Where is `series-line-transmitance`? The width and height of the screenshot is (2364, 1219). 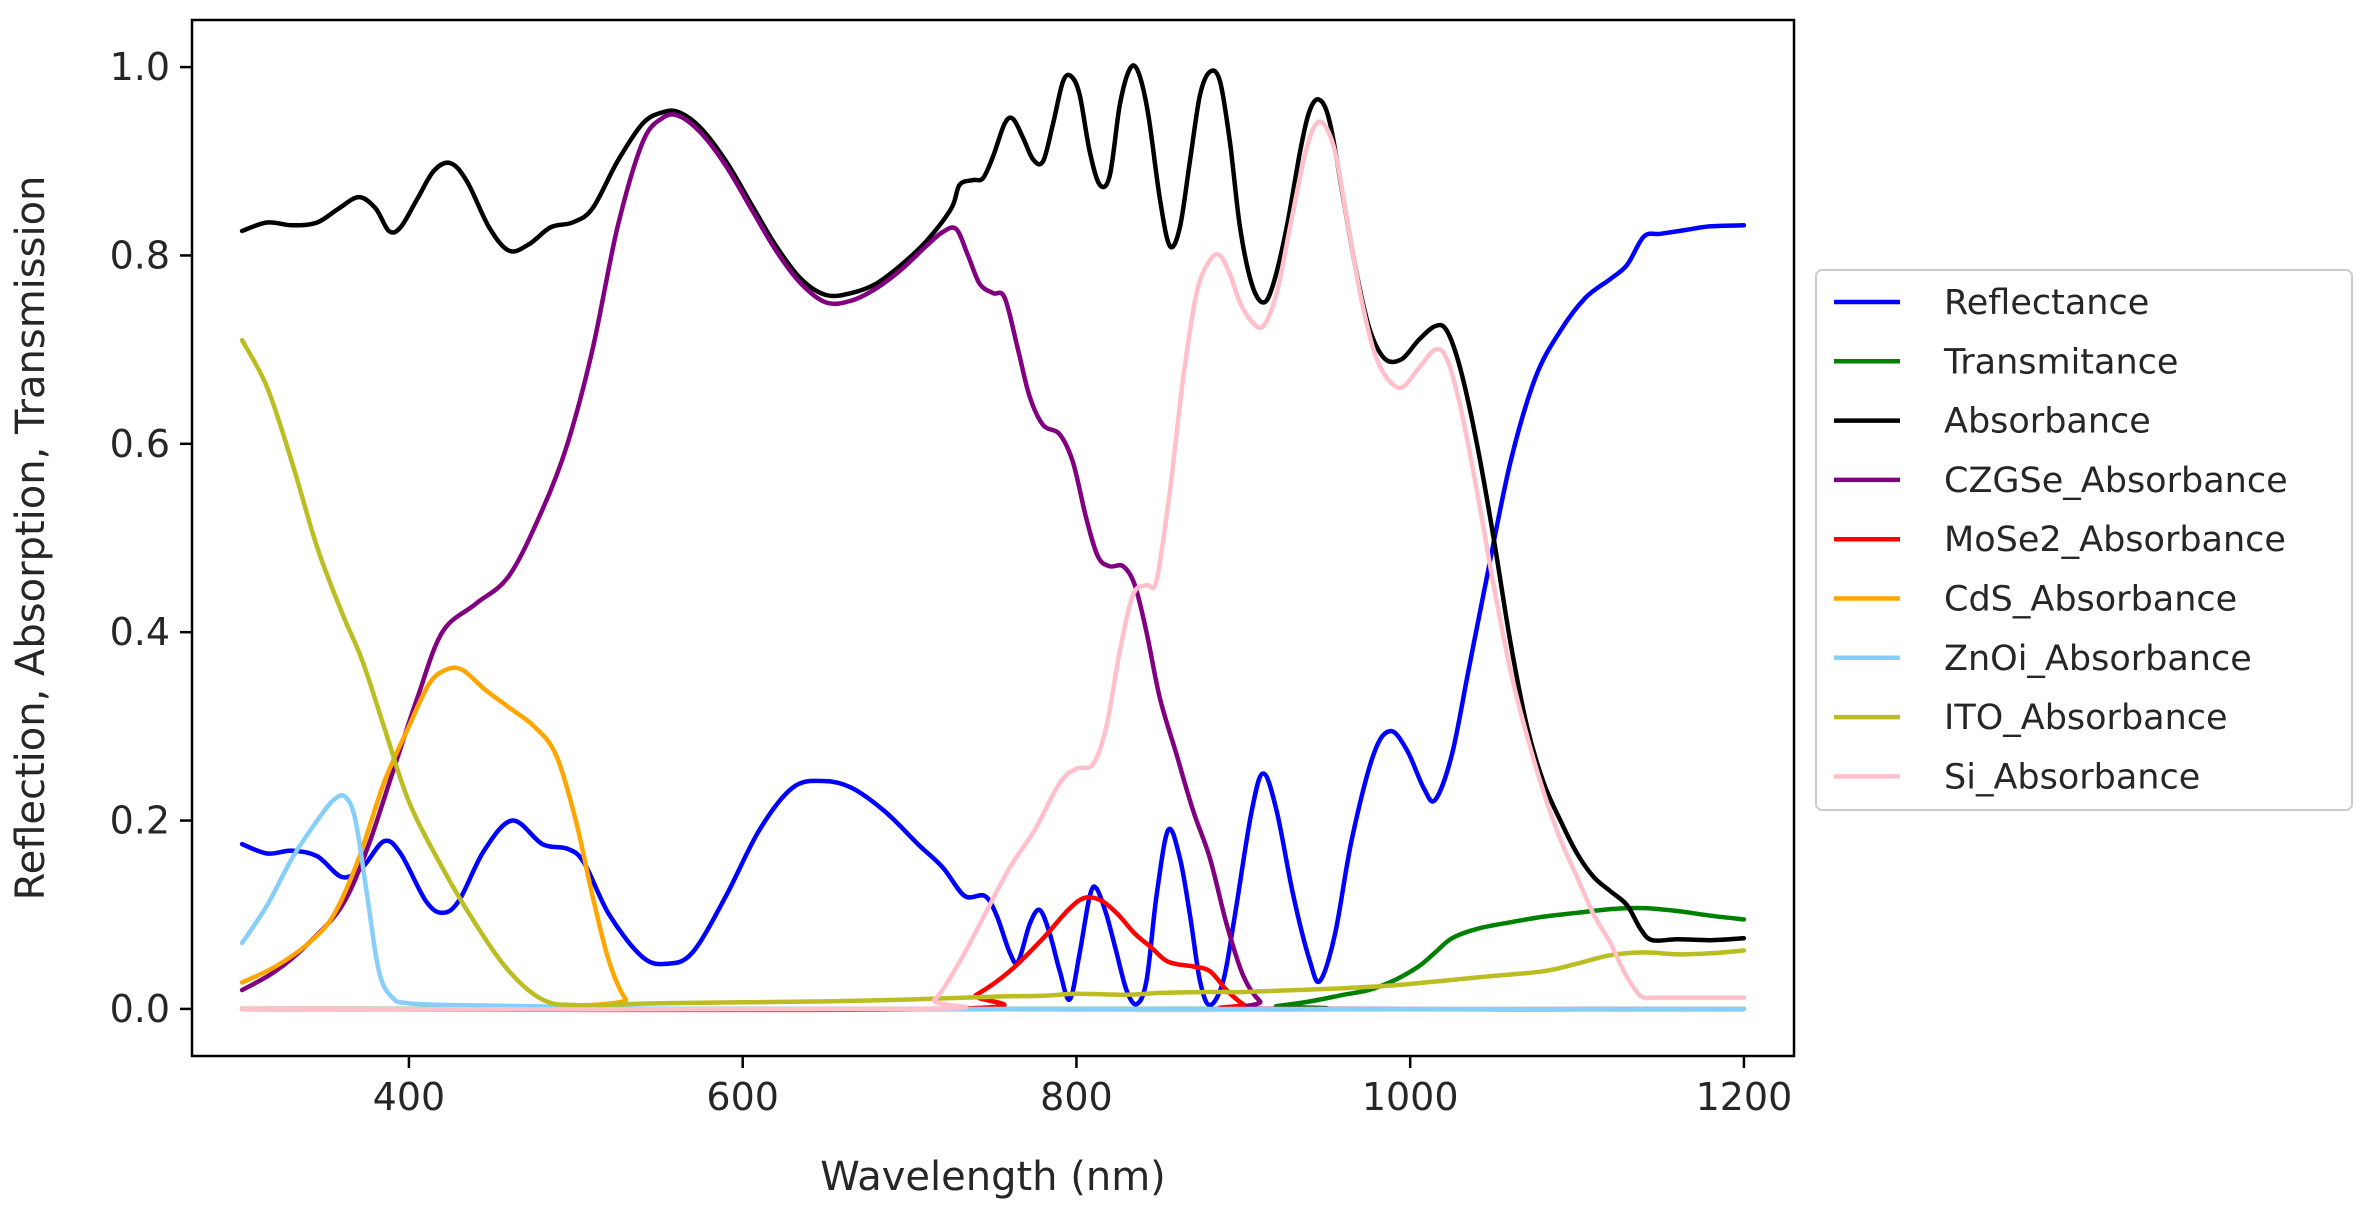
series-line-transmitance is located at coordinates (993, 958).